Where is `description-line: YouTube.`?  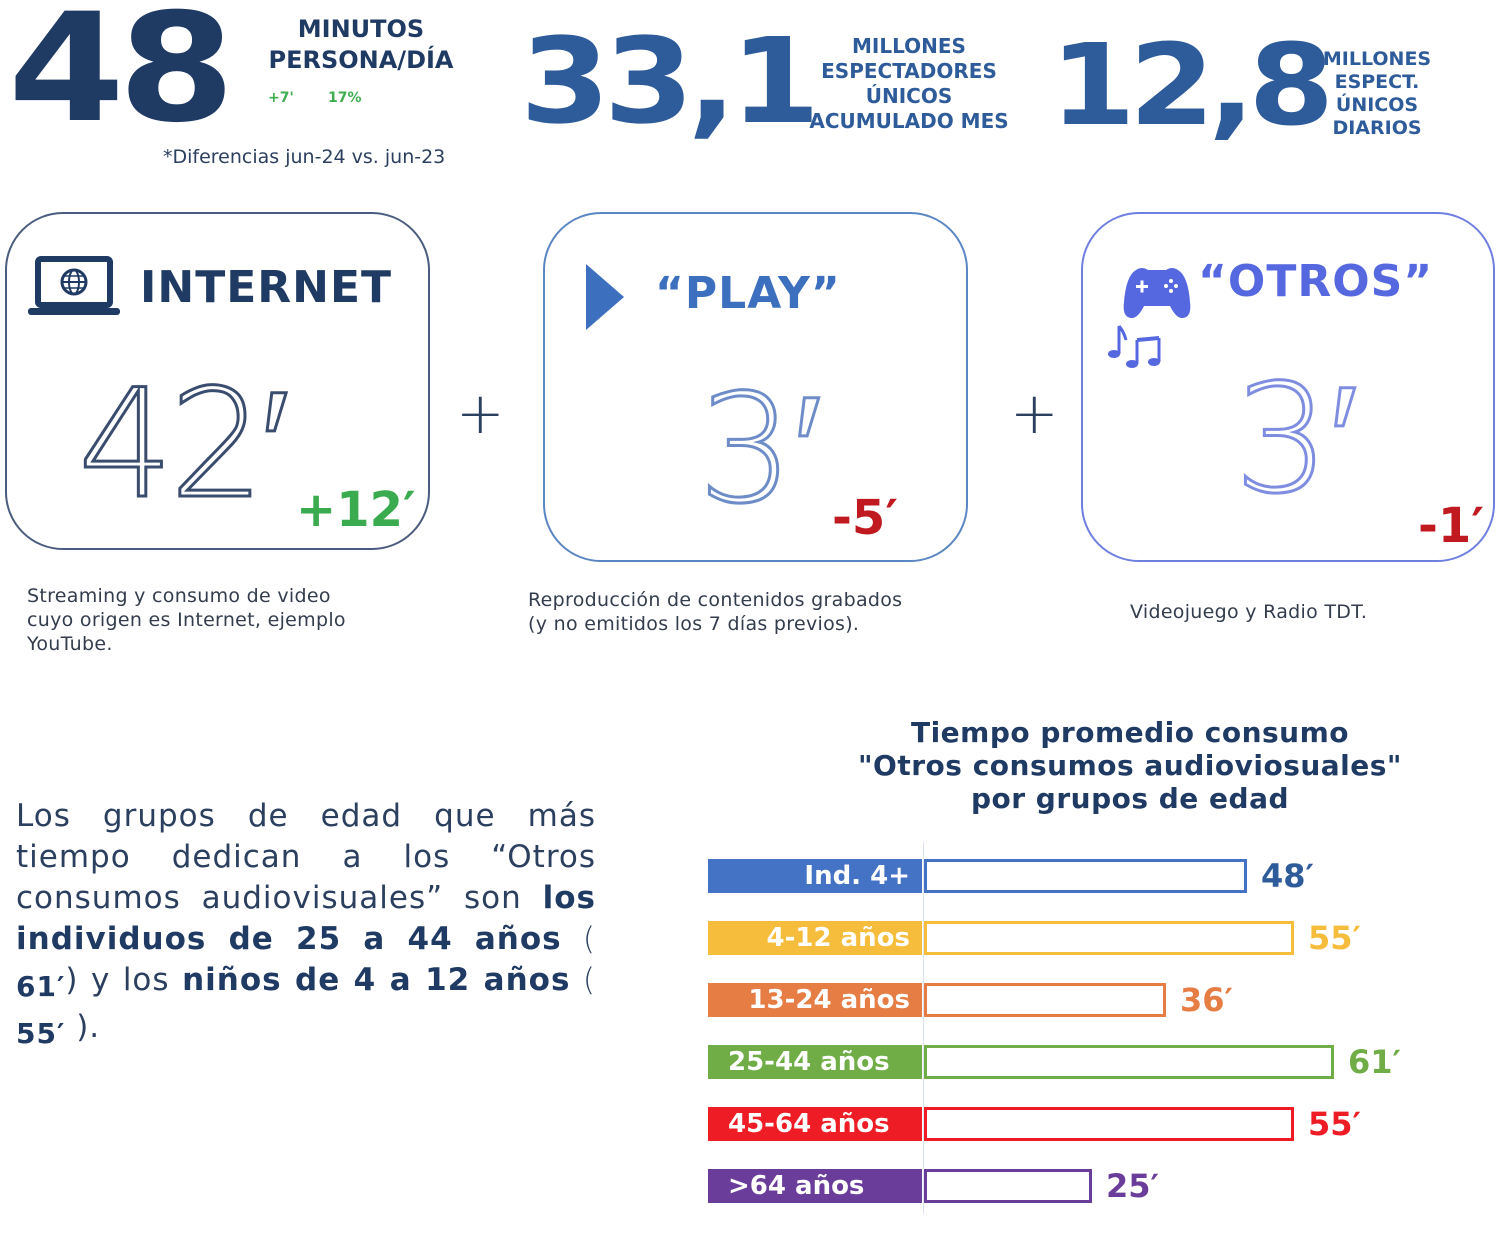
description-line: YouTube. is located at coordinates (70, 644).